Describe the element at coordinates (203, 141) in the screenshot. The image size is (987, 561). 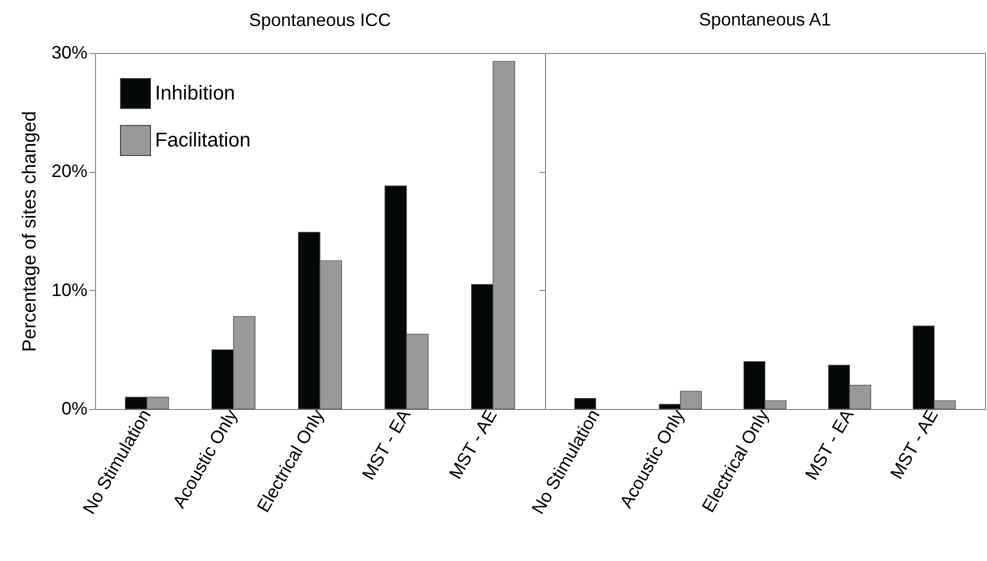
I see `legend-label: Facilitation` at that location.